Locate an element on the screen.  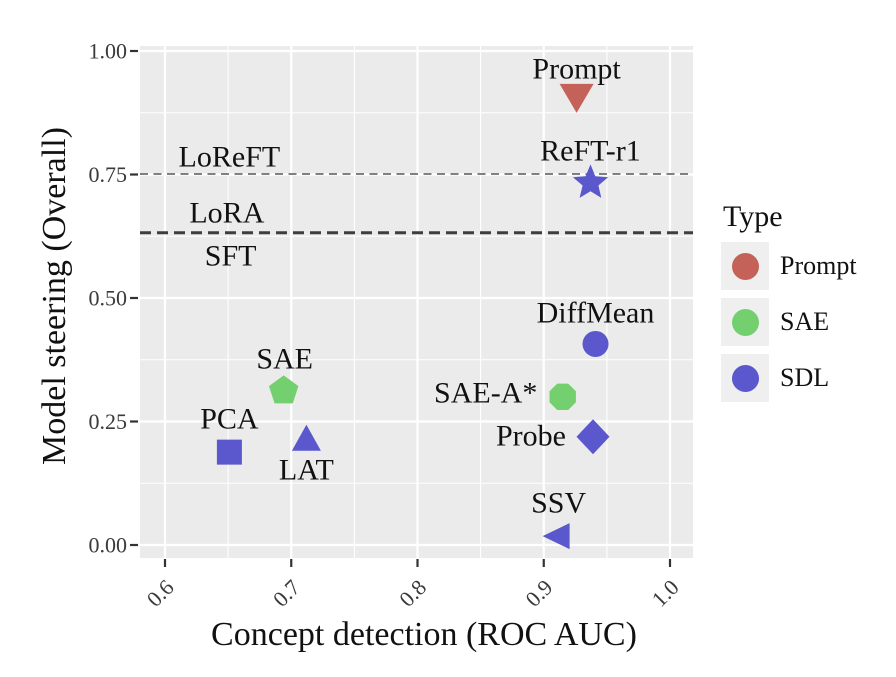
legend-swatch-sae is located at coordinates (745, 322).